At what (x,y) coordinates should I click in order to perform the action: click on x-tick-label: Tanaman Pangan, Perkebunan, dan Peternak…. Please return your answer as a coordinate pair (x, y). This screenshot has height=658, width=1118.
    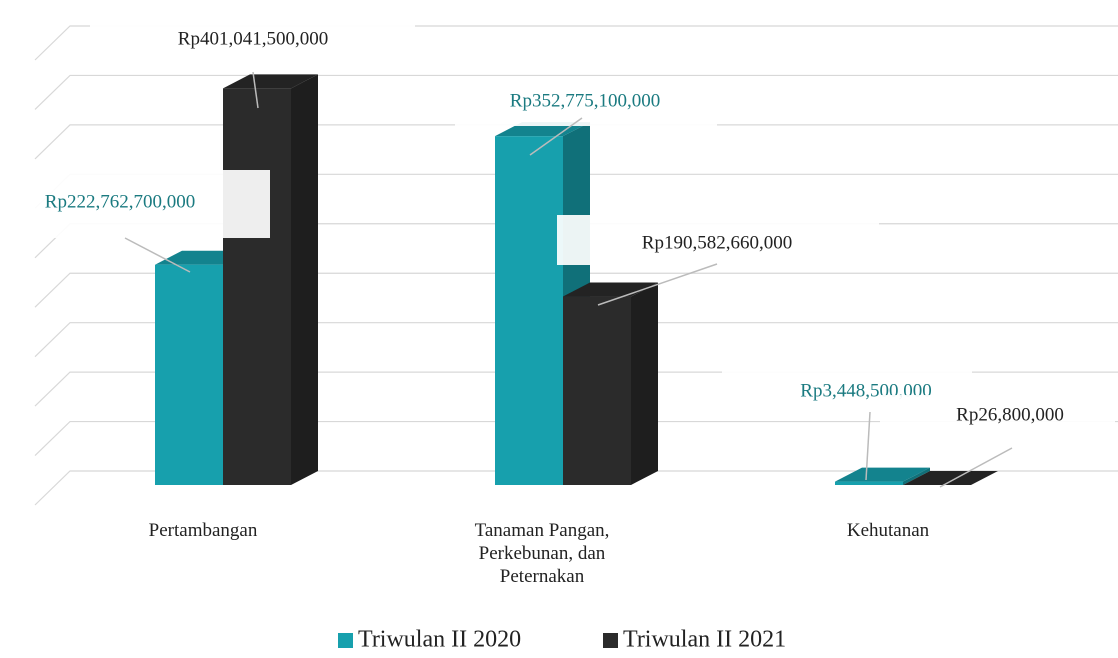
    Looking at the image, I should click on (542, 553).